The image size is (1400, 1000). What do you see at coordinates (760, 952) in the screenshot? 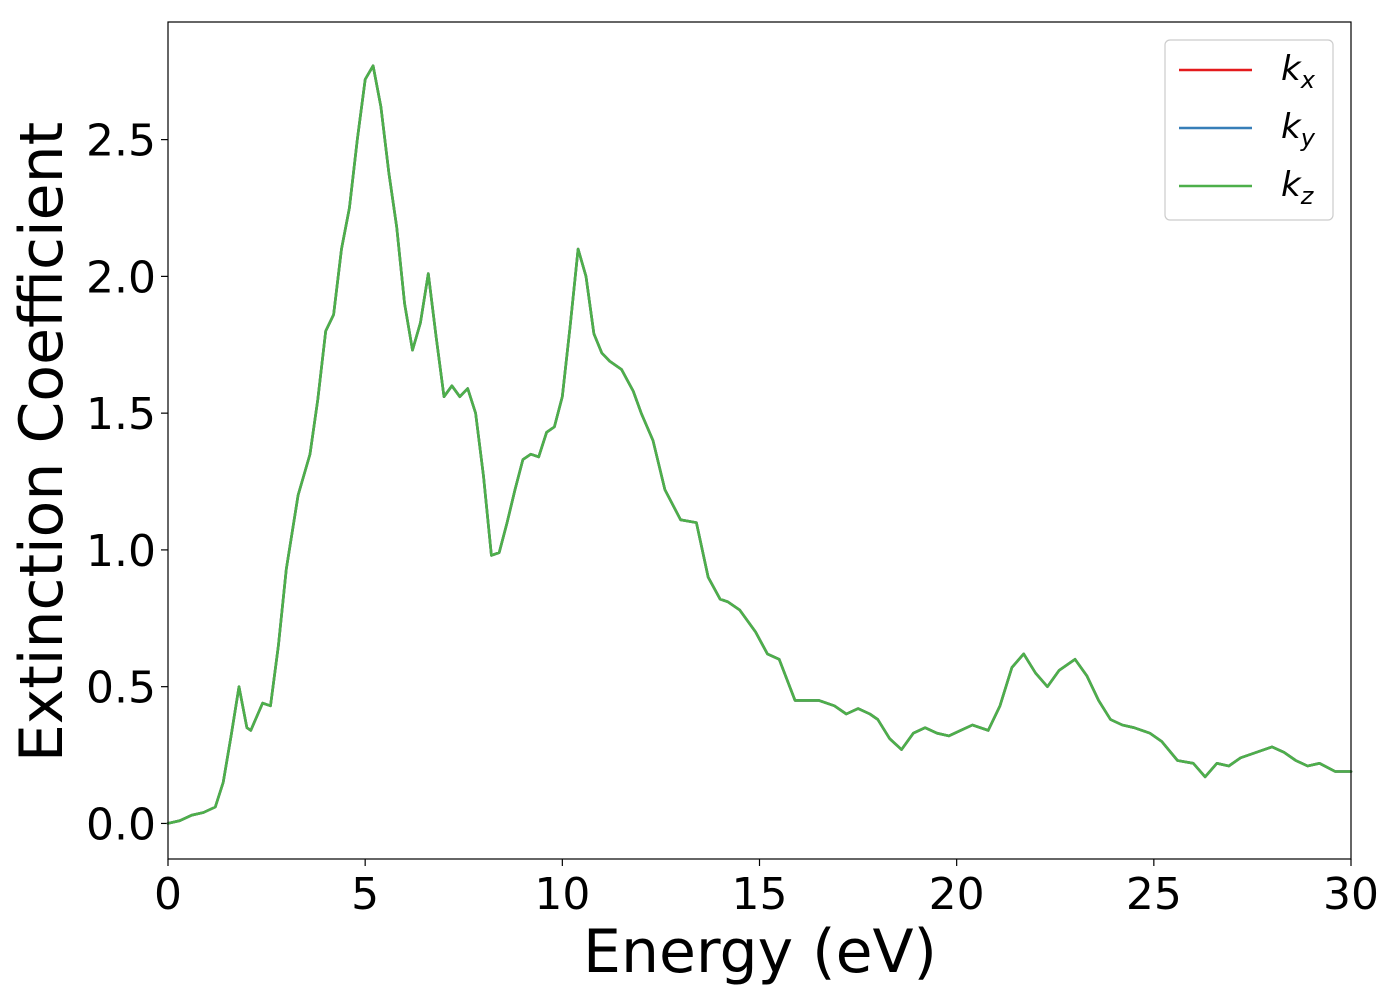
I see `x-axis-title: Energy (eV)` at bounding box center [760, 952].